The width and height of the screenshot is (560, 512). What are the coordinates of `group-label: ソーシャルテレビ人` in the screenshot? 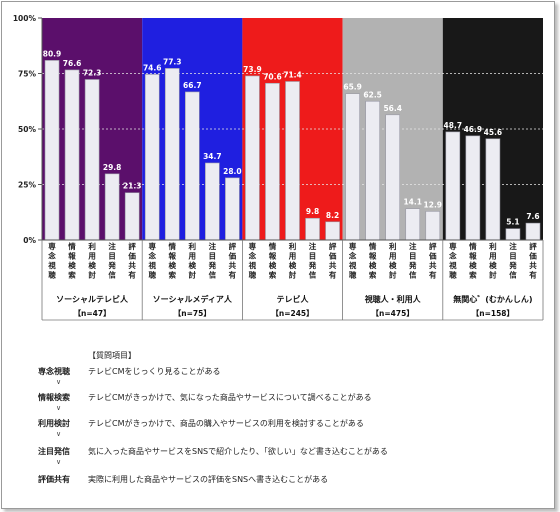 It's located at (92, 299).